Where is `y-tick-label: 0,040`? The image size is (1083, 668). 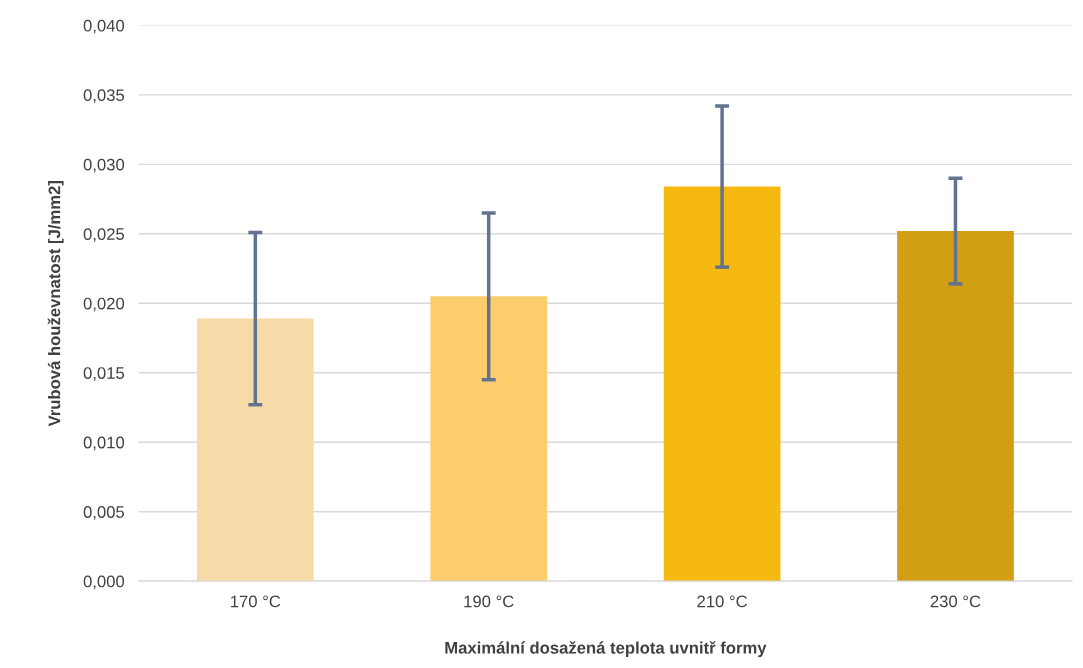
y-tick-label: 0,040 is located at coordinates (104, 26).